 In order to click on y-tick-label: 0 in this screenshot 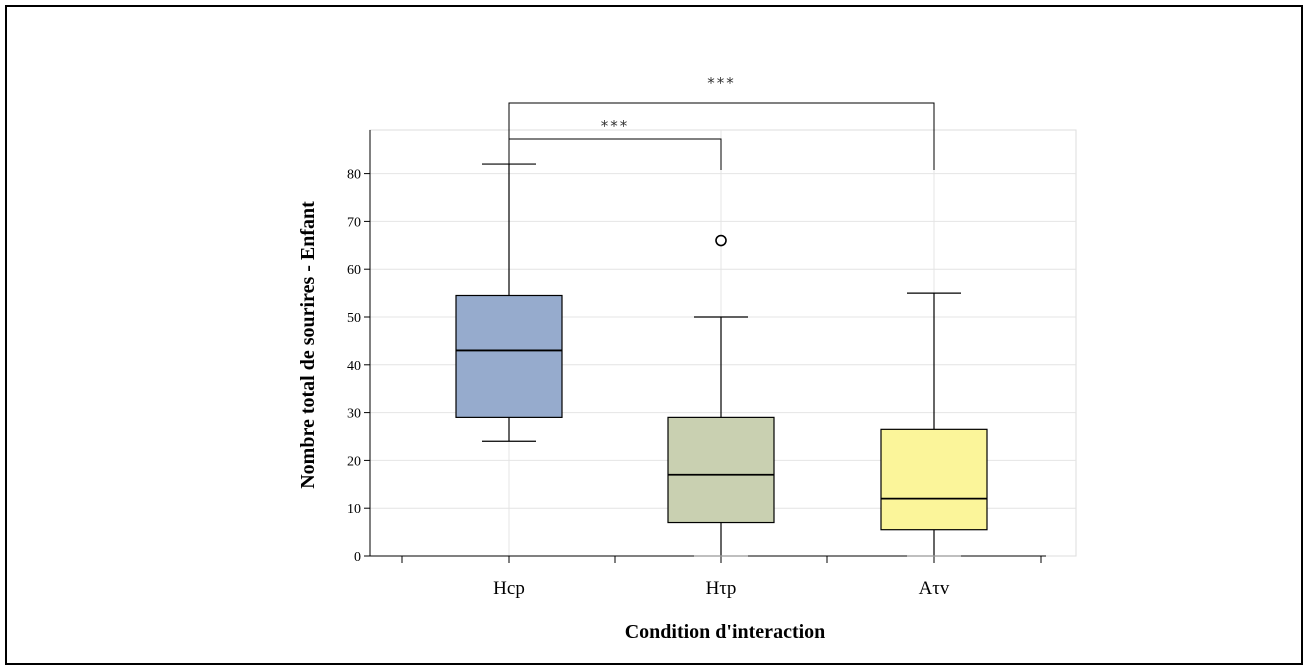, I will do `click(357, 557)`.